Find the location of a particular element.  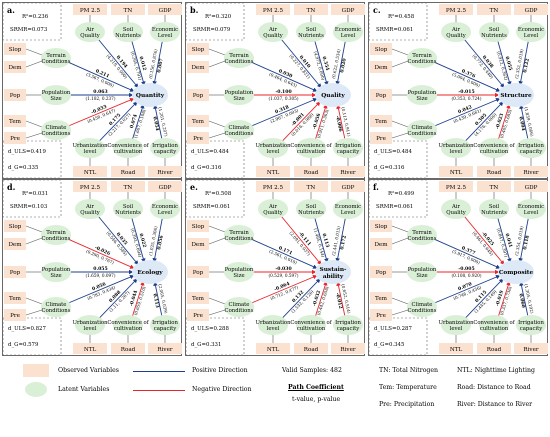

latent-label-irrig-line: capacity is located at coordinates (531, 329).